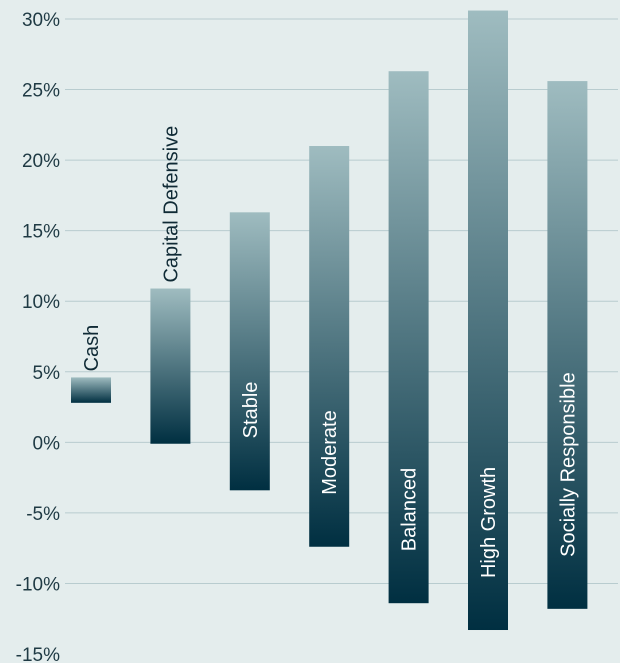  Describe the element at coordinates (41, 302) in the screenshot. I see `y-tick-label: 10%` at that location.